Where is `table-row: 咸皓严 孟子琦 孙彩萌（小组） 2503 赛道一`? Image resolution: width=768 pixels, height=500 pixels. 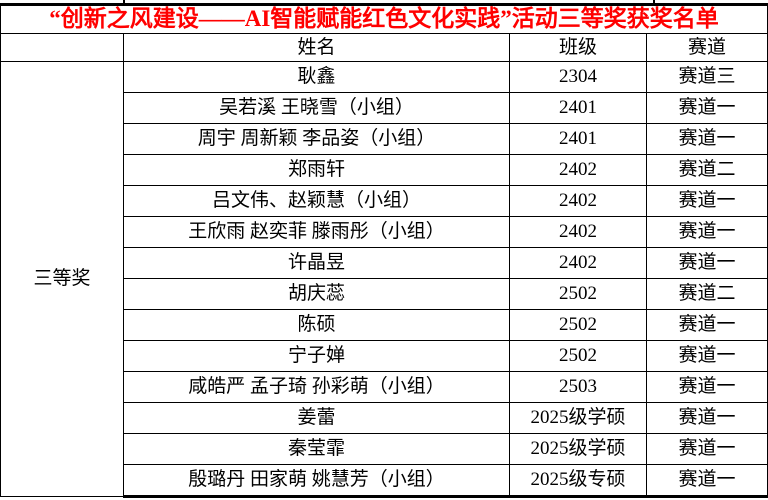 table-row: 咸皓严 孟子琦 孙彩萌（小组） 2503 赛道一 is located at coordinates (384, 387).